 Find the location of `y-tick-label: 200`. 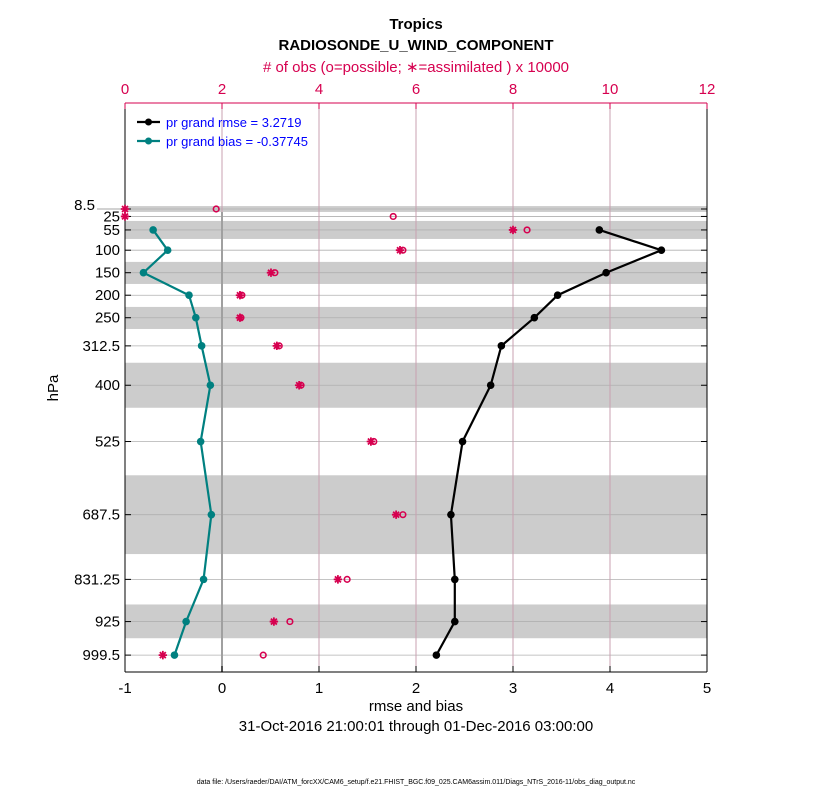

y-tick-label: 200 is located at coordinates (107, 295).